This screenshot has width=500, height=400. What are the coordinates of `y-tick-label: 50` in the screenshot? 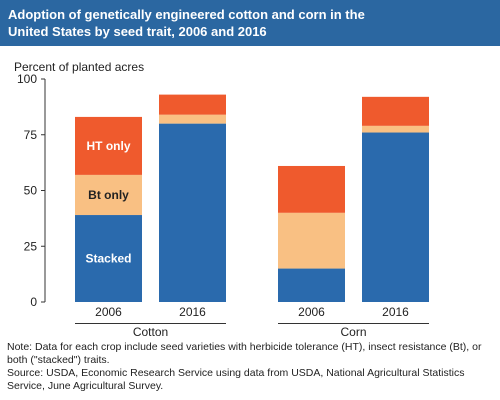 It's located at (31, 191).